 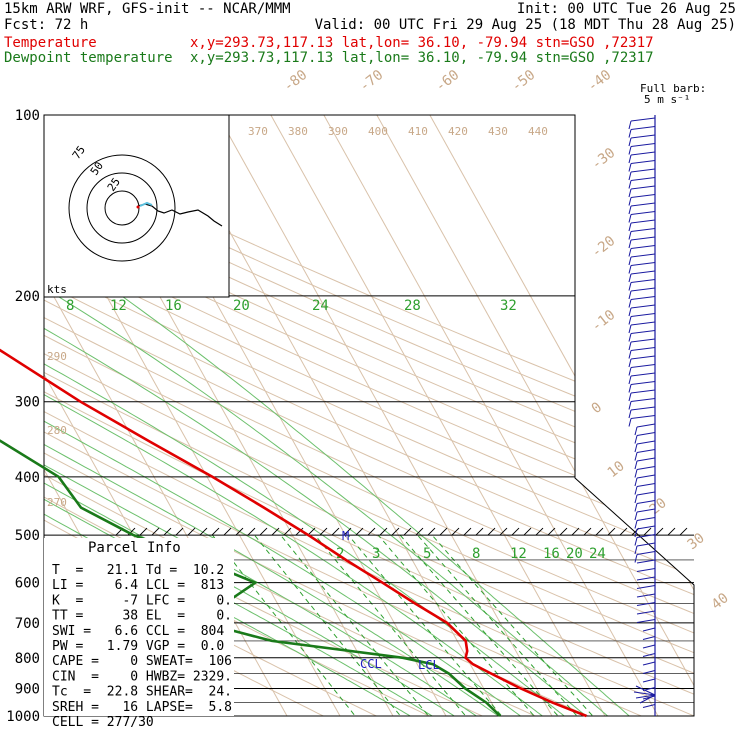 What do you see at coordinates (418, 131) in the screenshot?
I see `theta-label: 410` at bounding box center [418, 131].